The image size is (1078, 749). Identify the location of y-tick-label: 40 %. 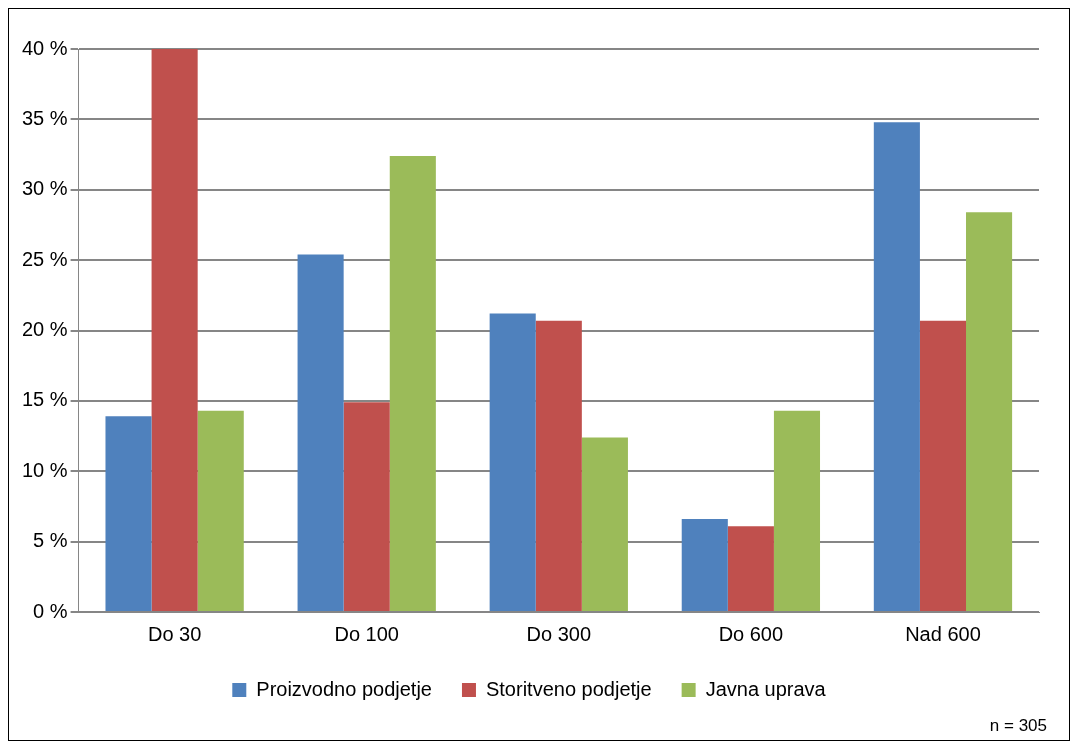
(44, 47).